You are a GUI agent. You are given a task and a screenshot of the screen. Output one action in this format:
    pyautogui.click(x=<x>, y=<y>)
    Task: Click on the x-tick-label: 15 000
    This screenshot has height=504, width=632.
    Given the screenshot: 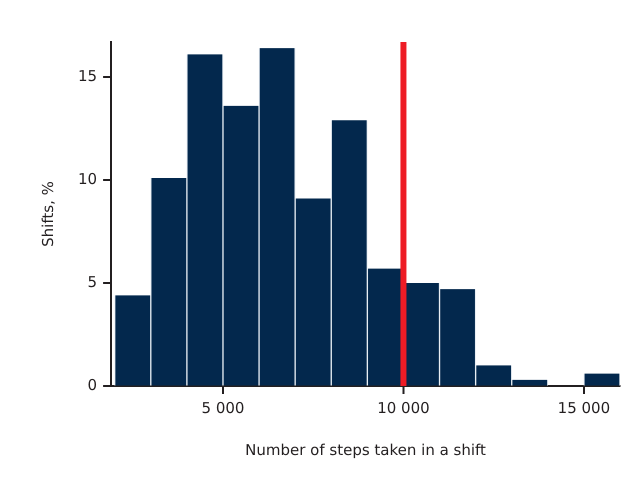 What is the action you would take?
    pyautogui.click(x=584, y=407)
    